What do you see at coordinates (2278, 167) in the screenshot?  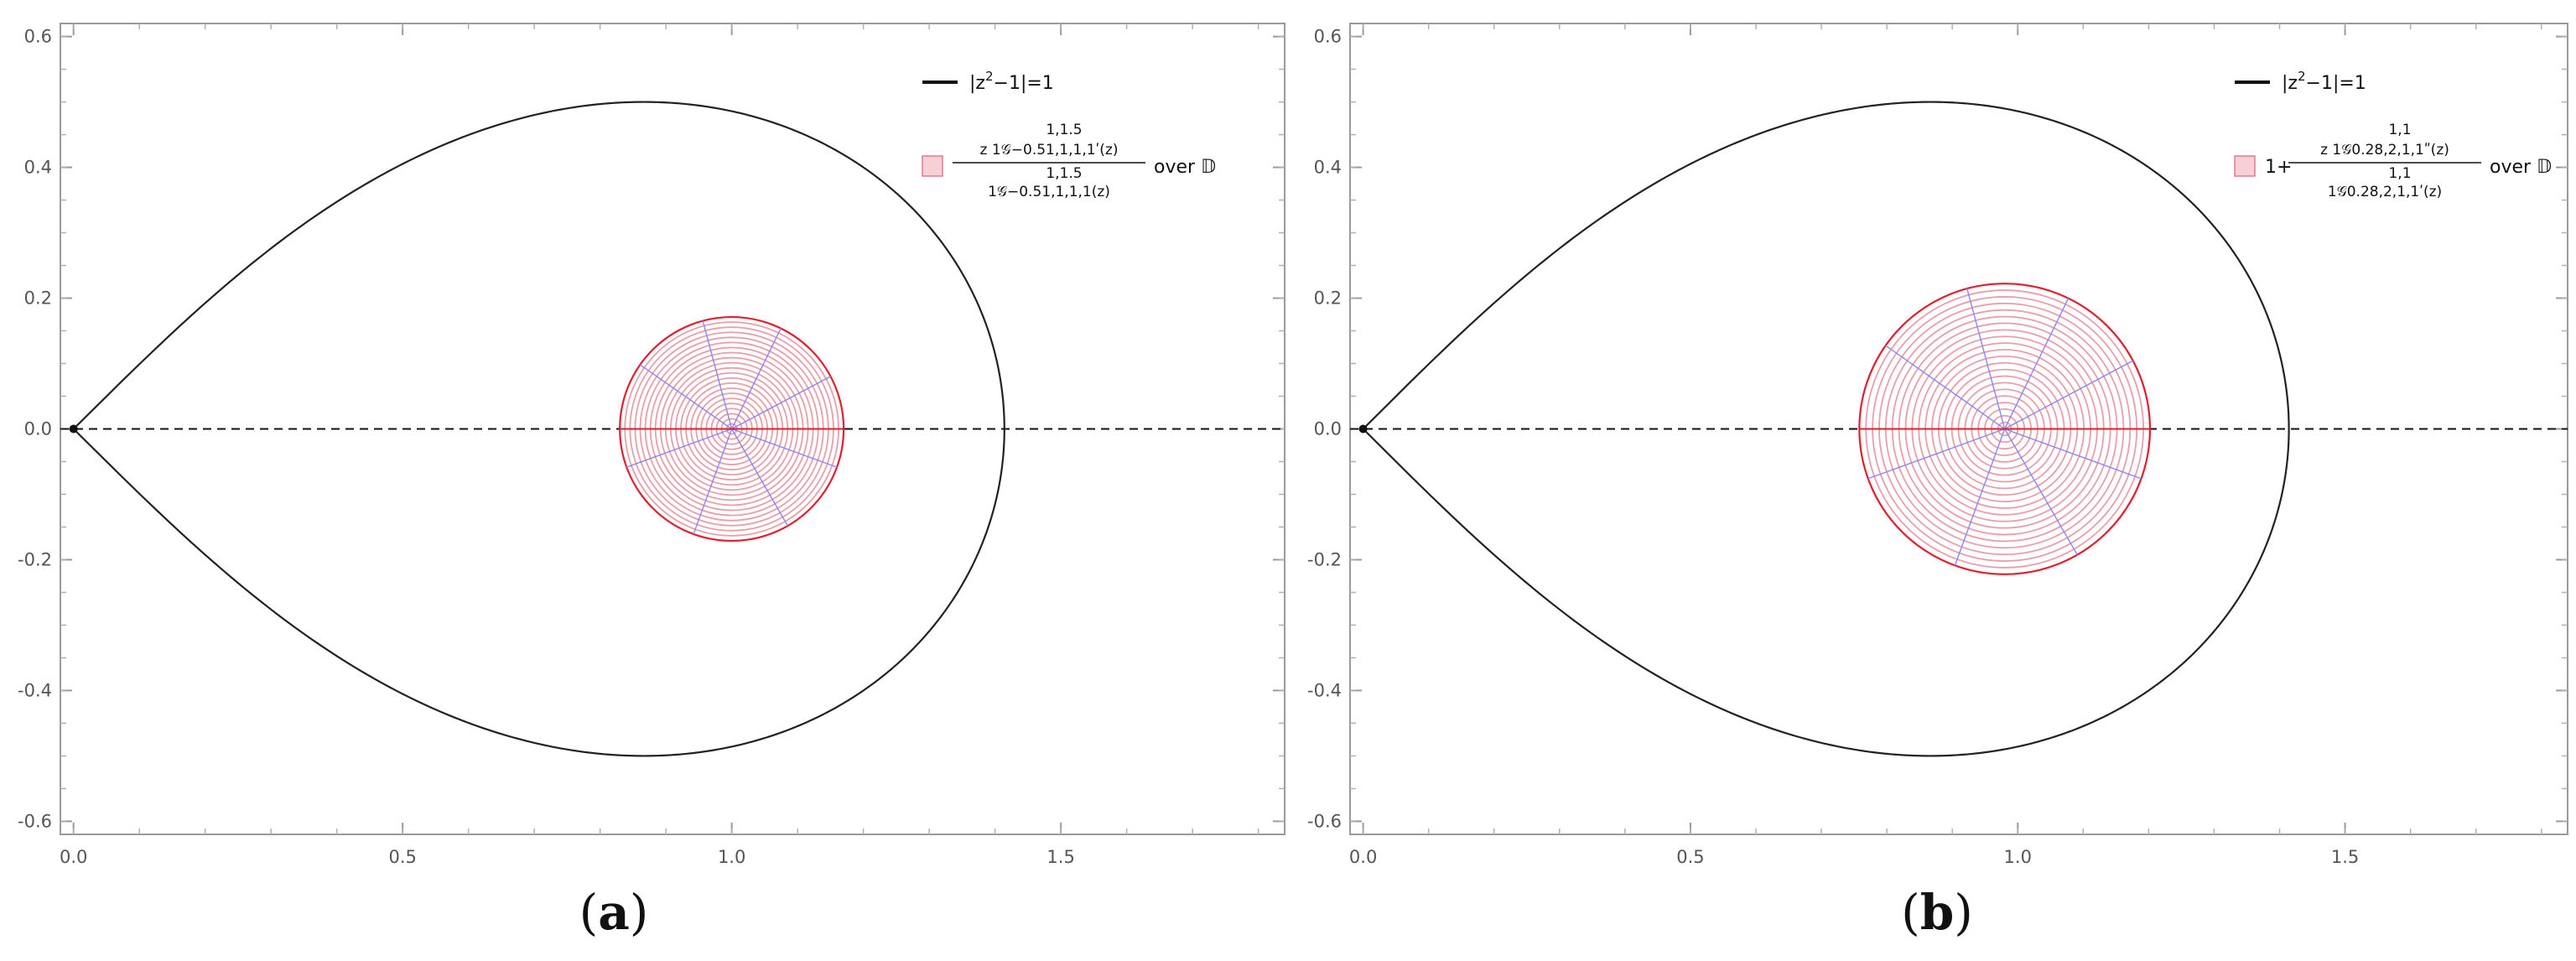 I see `legend-region-prefix: 1+` at bounding box center [2278, 167].